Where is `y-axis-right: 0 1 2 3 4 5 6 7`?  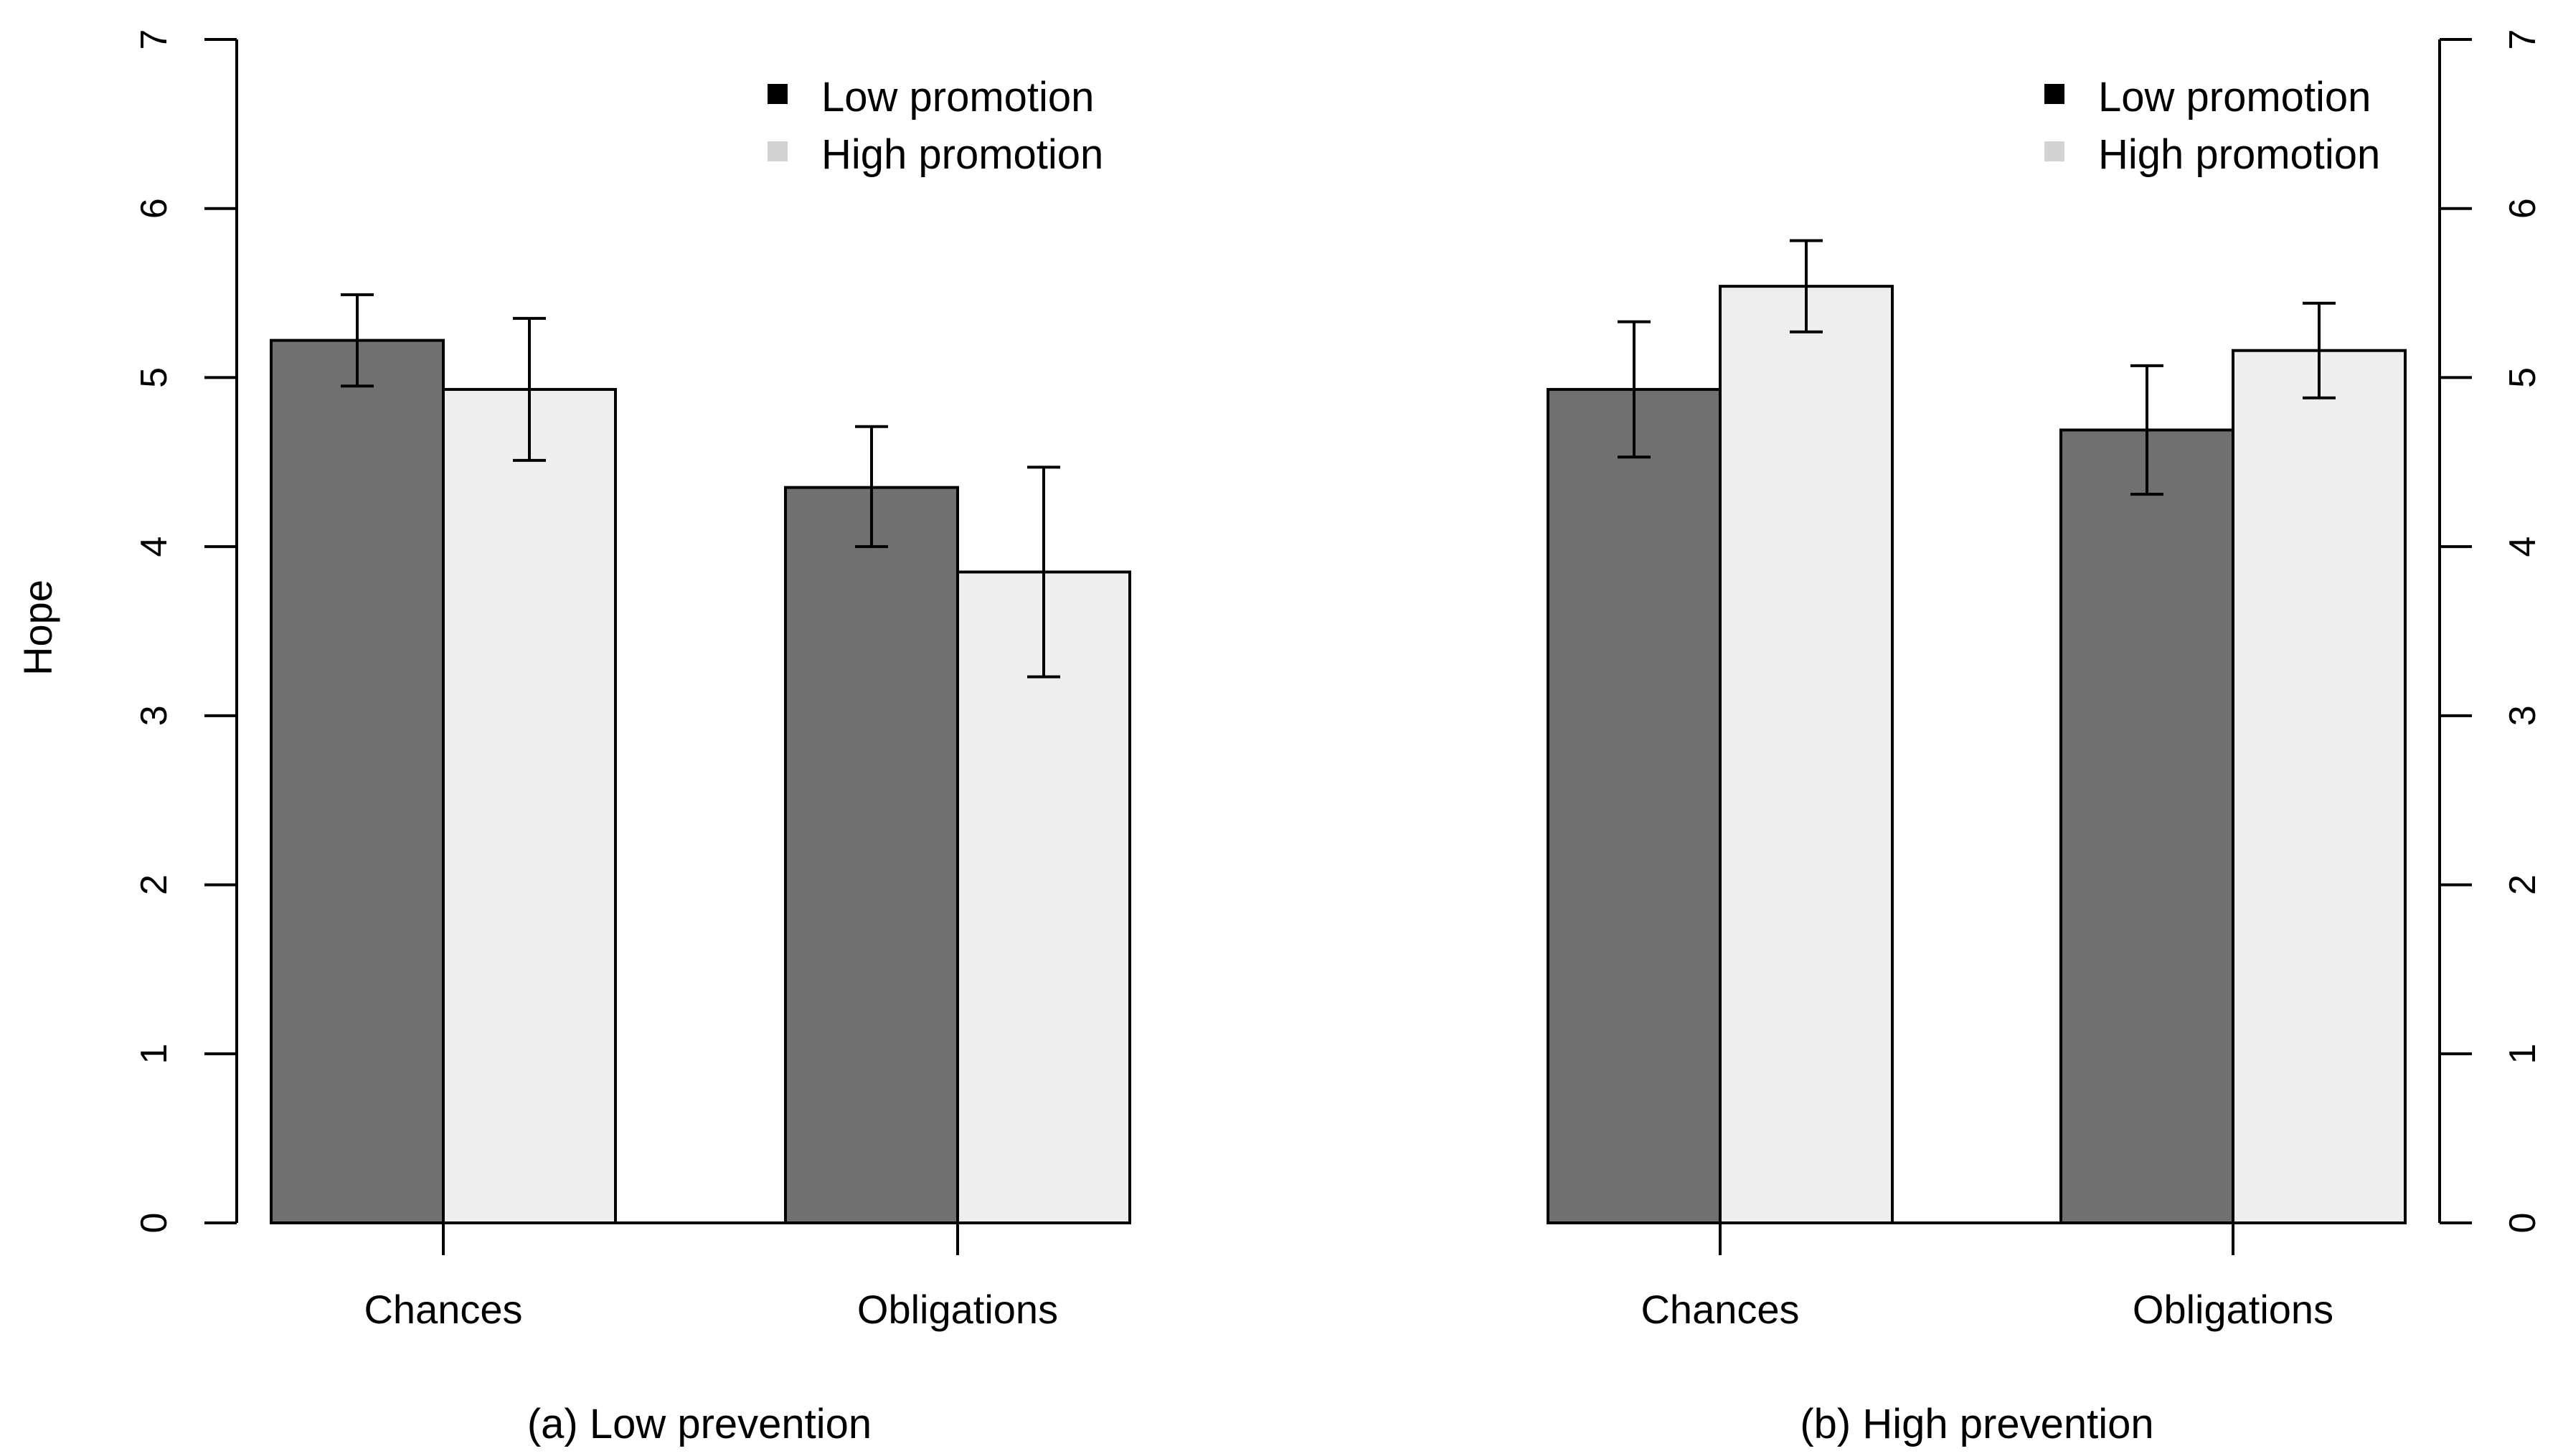
y-axis-right: 0 1 2 3 4 5 6 7 is located at coordinates (2491, 631).